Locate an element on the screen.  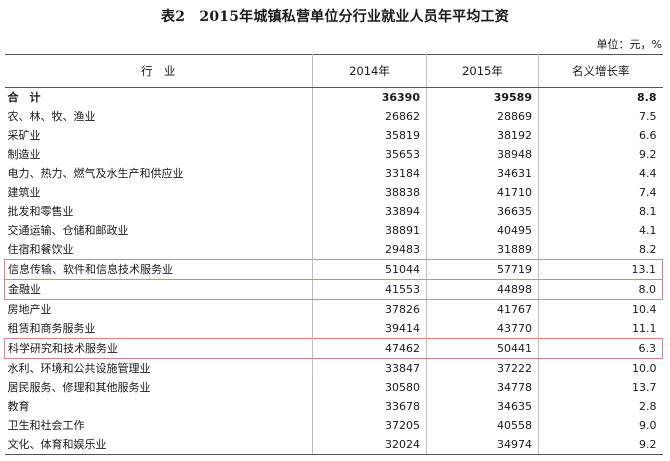
table-row: 制造业 35653 38948 9.2 is located at coordinates (333, 154).